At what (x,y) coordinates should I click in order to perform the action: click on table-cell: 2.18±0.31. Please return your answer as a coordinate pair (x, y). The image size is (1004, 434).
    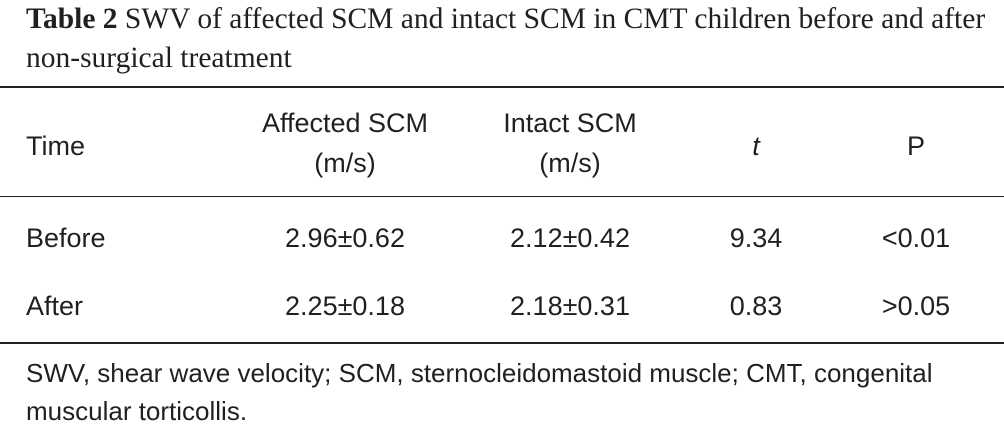
    Looking at the image, I should click on (570, 306).